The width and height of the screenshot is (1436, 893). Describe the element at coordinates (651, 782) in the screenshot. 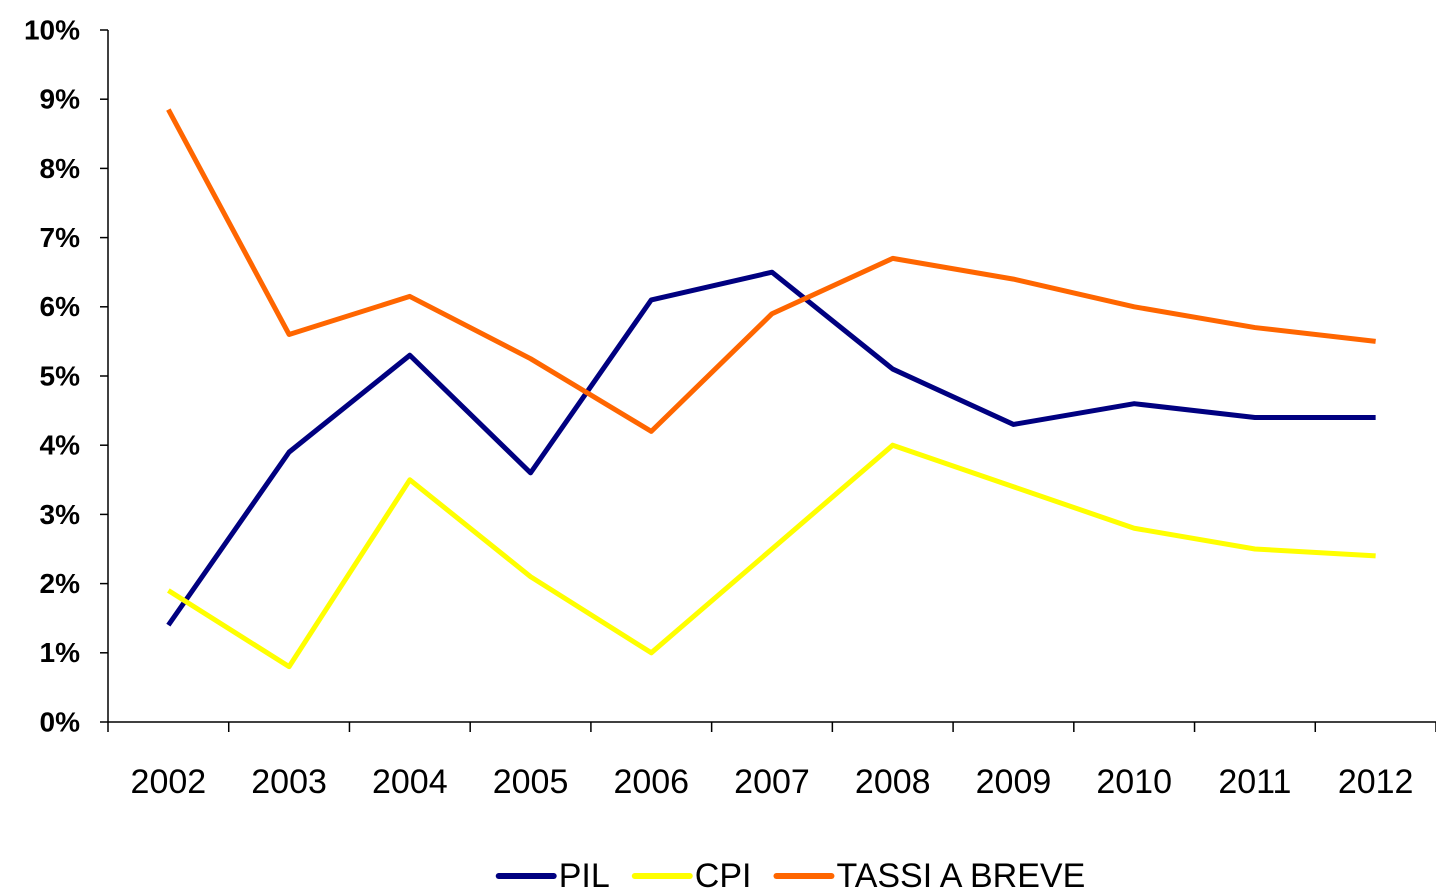

I see `x-tick-label: 2006` at that location.